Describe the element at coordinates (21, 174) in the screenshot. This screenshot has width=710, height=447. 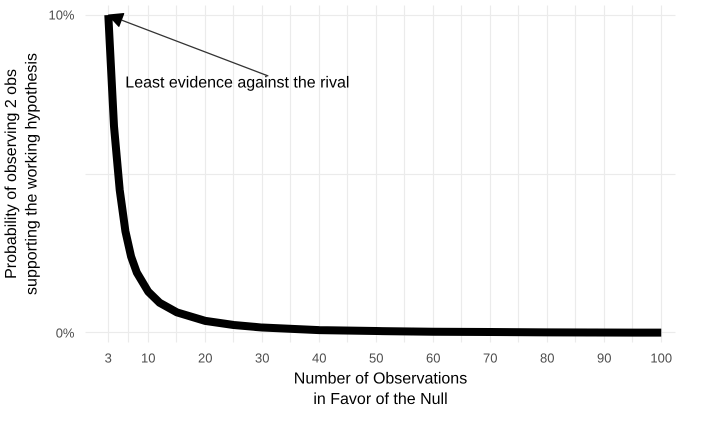
I see `y-axis-title: Probability of observing 2 obs supporting the working hypothesis` at that location.